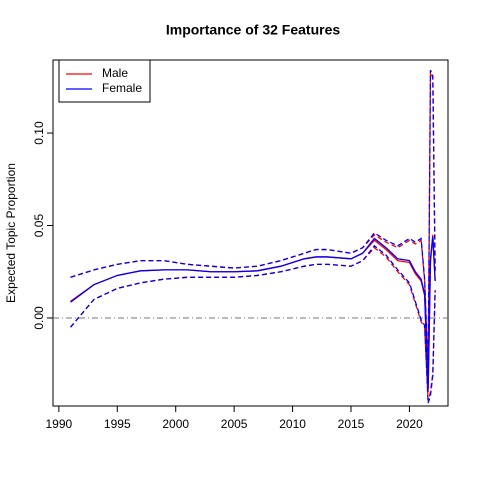 The width and height of the screenshot is (480, 480). Describe the element at coordinates (175, 424) in the screenshot. I see `x-tick-label: 2000` at that location.